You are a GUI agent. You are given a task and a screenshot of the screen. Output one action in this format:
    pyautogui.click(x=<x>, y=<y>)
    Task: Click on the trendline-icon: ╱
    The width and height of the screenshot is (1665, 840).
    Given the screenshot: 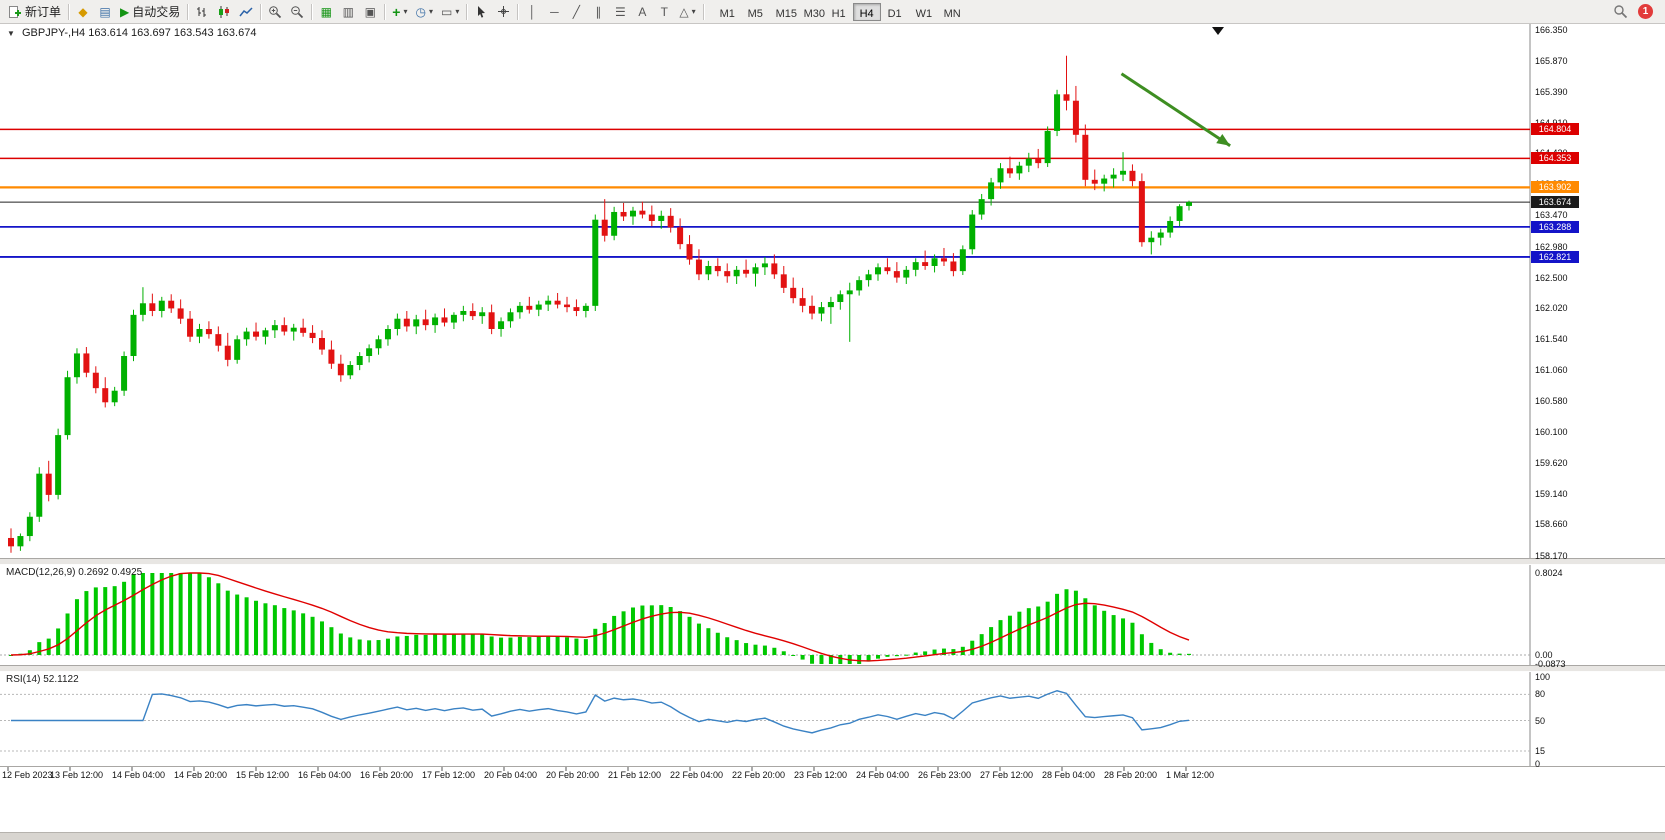 What is the action you would take?
    pyautogui.click(x=576, y=11)
    